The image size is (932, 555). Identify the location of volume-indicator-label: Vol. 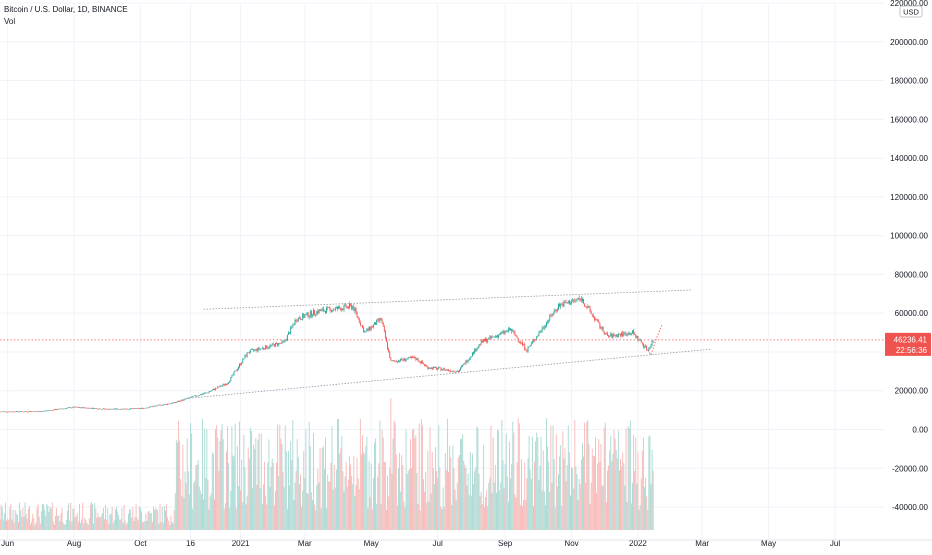
(66, 22).